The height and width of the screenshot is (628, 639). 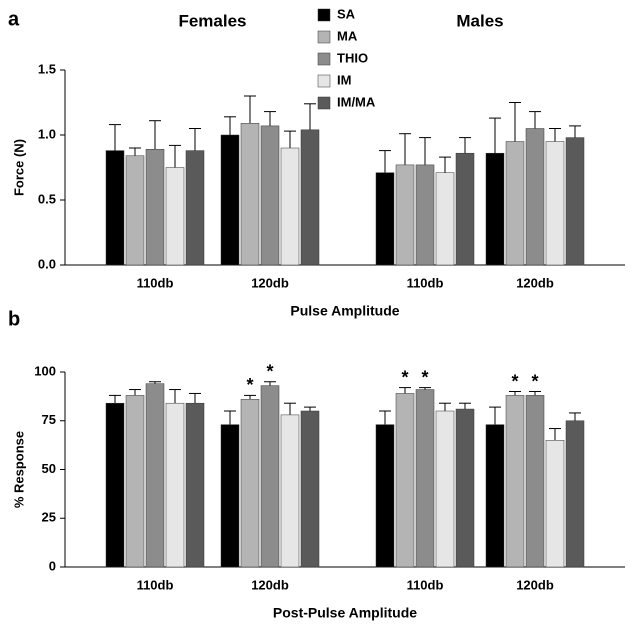 I want to click on y-tick-label: 0.5, so click(x=47, y=198).